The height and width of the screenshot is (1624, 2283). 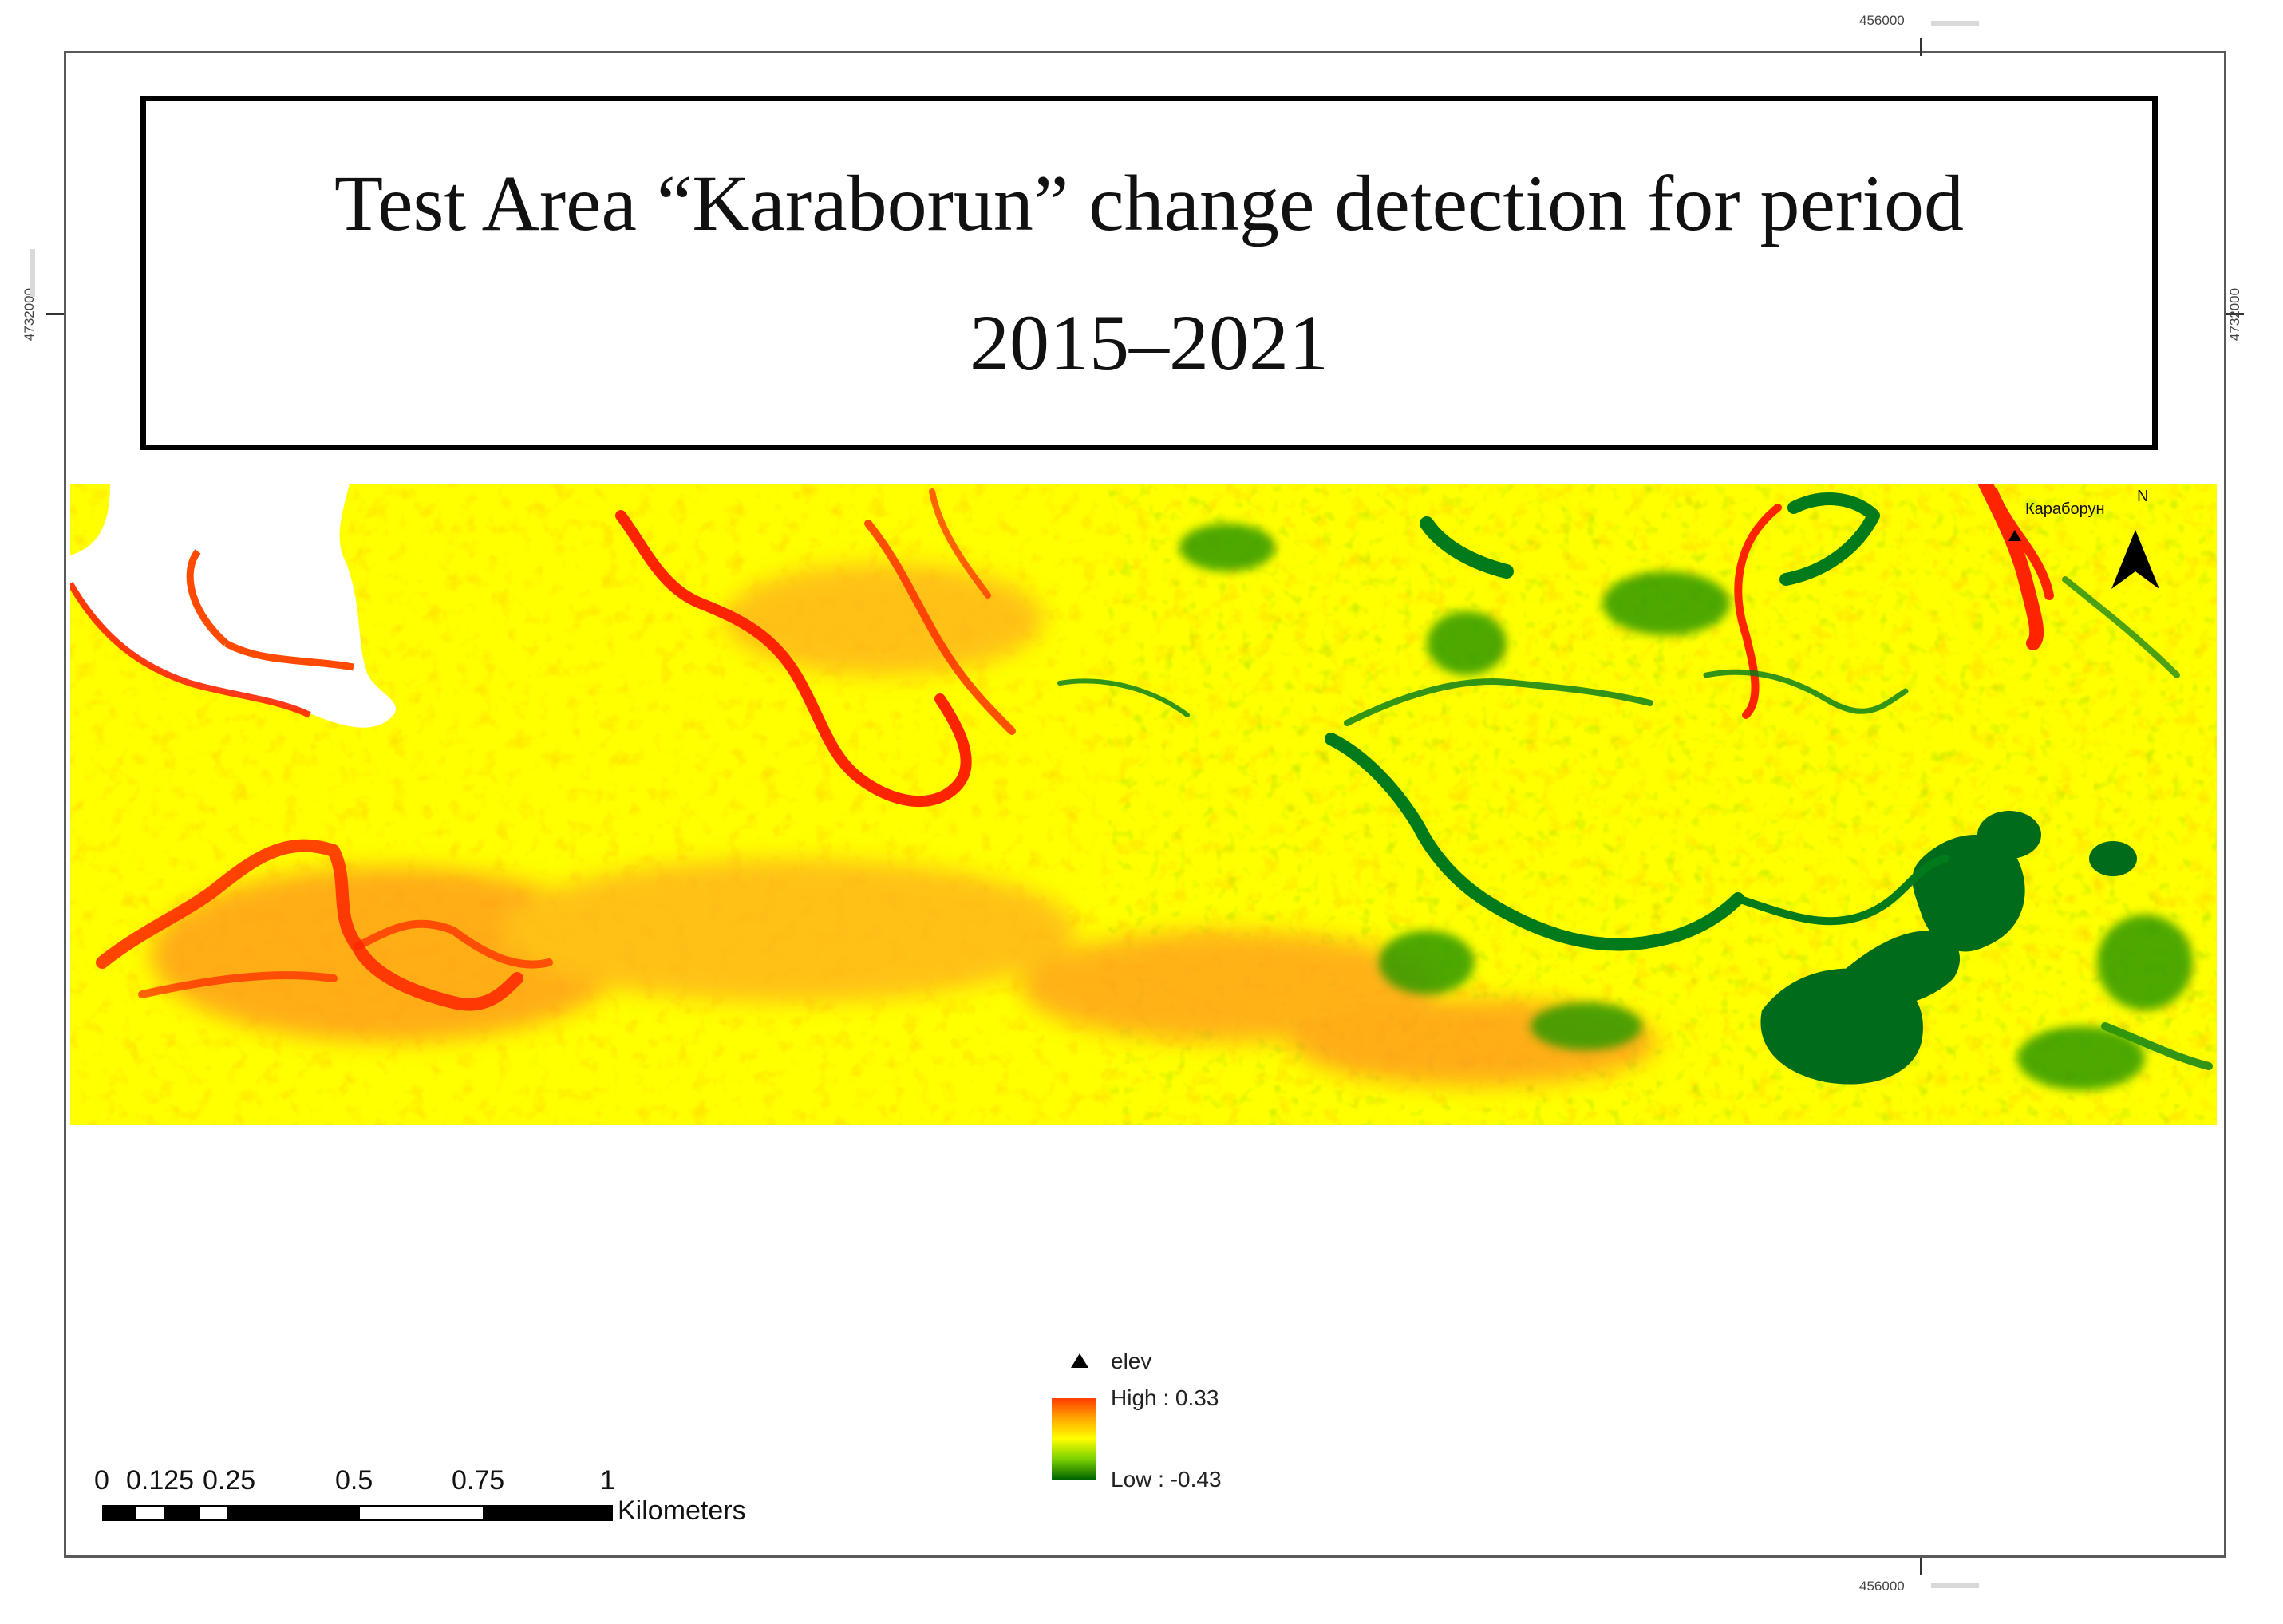 I want to click on bottom-label-smudge, so click(x=1955, y=1585).